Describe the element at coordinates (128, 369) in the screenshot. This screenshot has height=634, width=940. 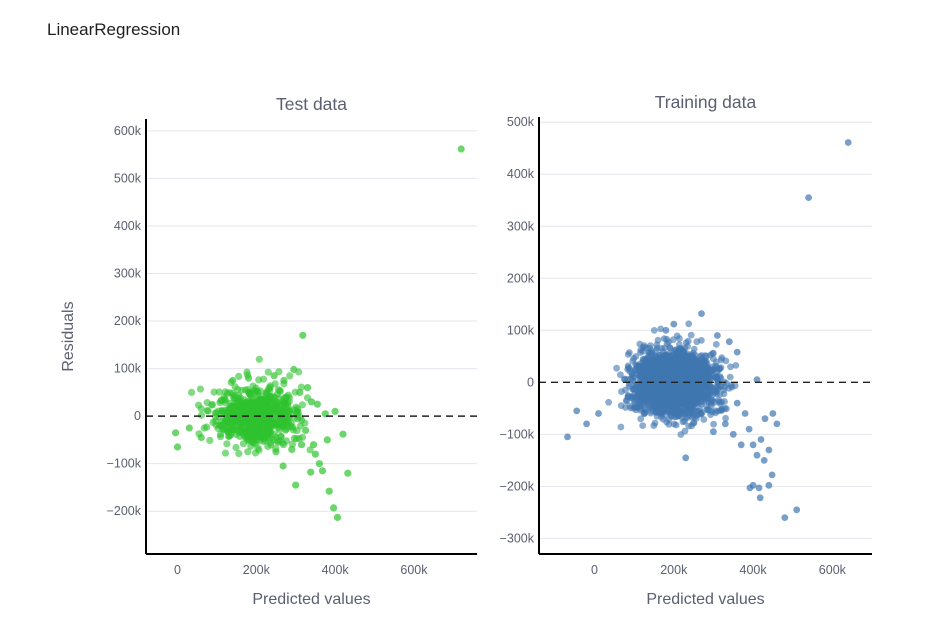
I see `y-tick-label: 100k` at that location.